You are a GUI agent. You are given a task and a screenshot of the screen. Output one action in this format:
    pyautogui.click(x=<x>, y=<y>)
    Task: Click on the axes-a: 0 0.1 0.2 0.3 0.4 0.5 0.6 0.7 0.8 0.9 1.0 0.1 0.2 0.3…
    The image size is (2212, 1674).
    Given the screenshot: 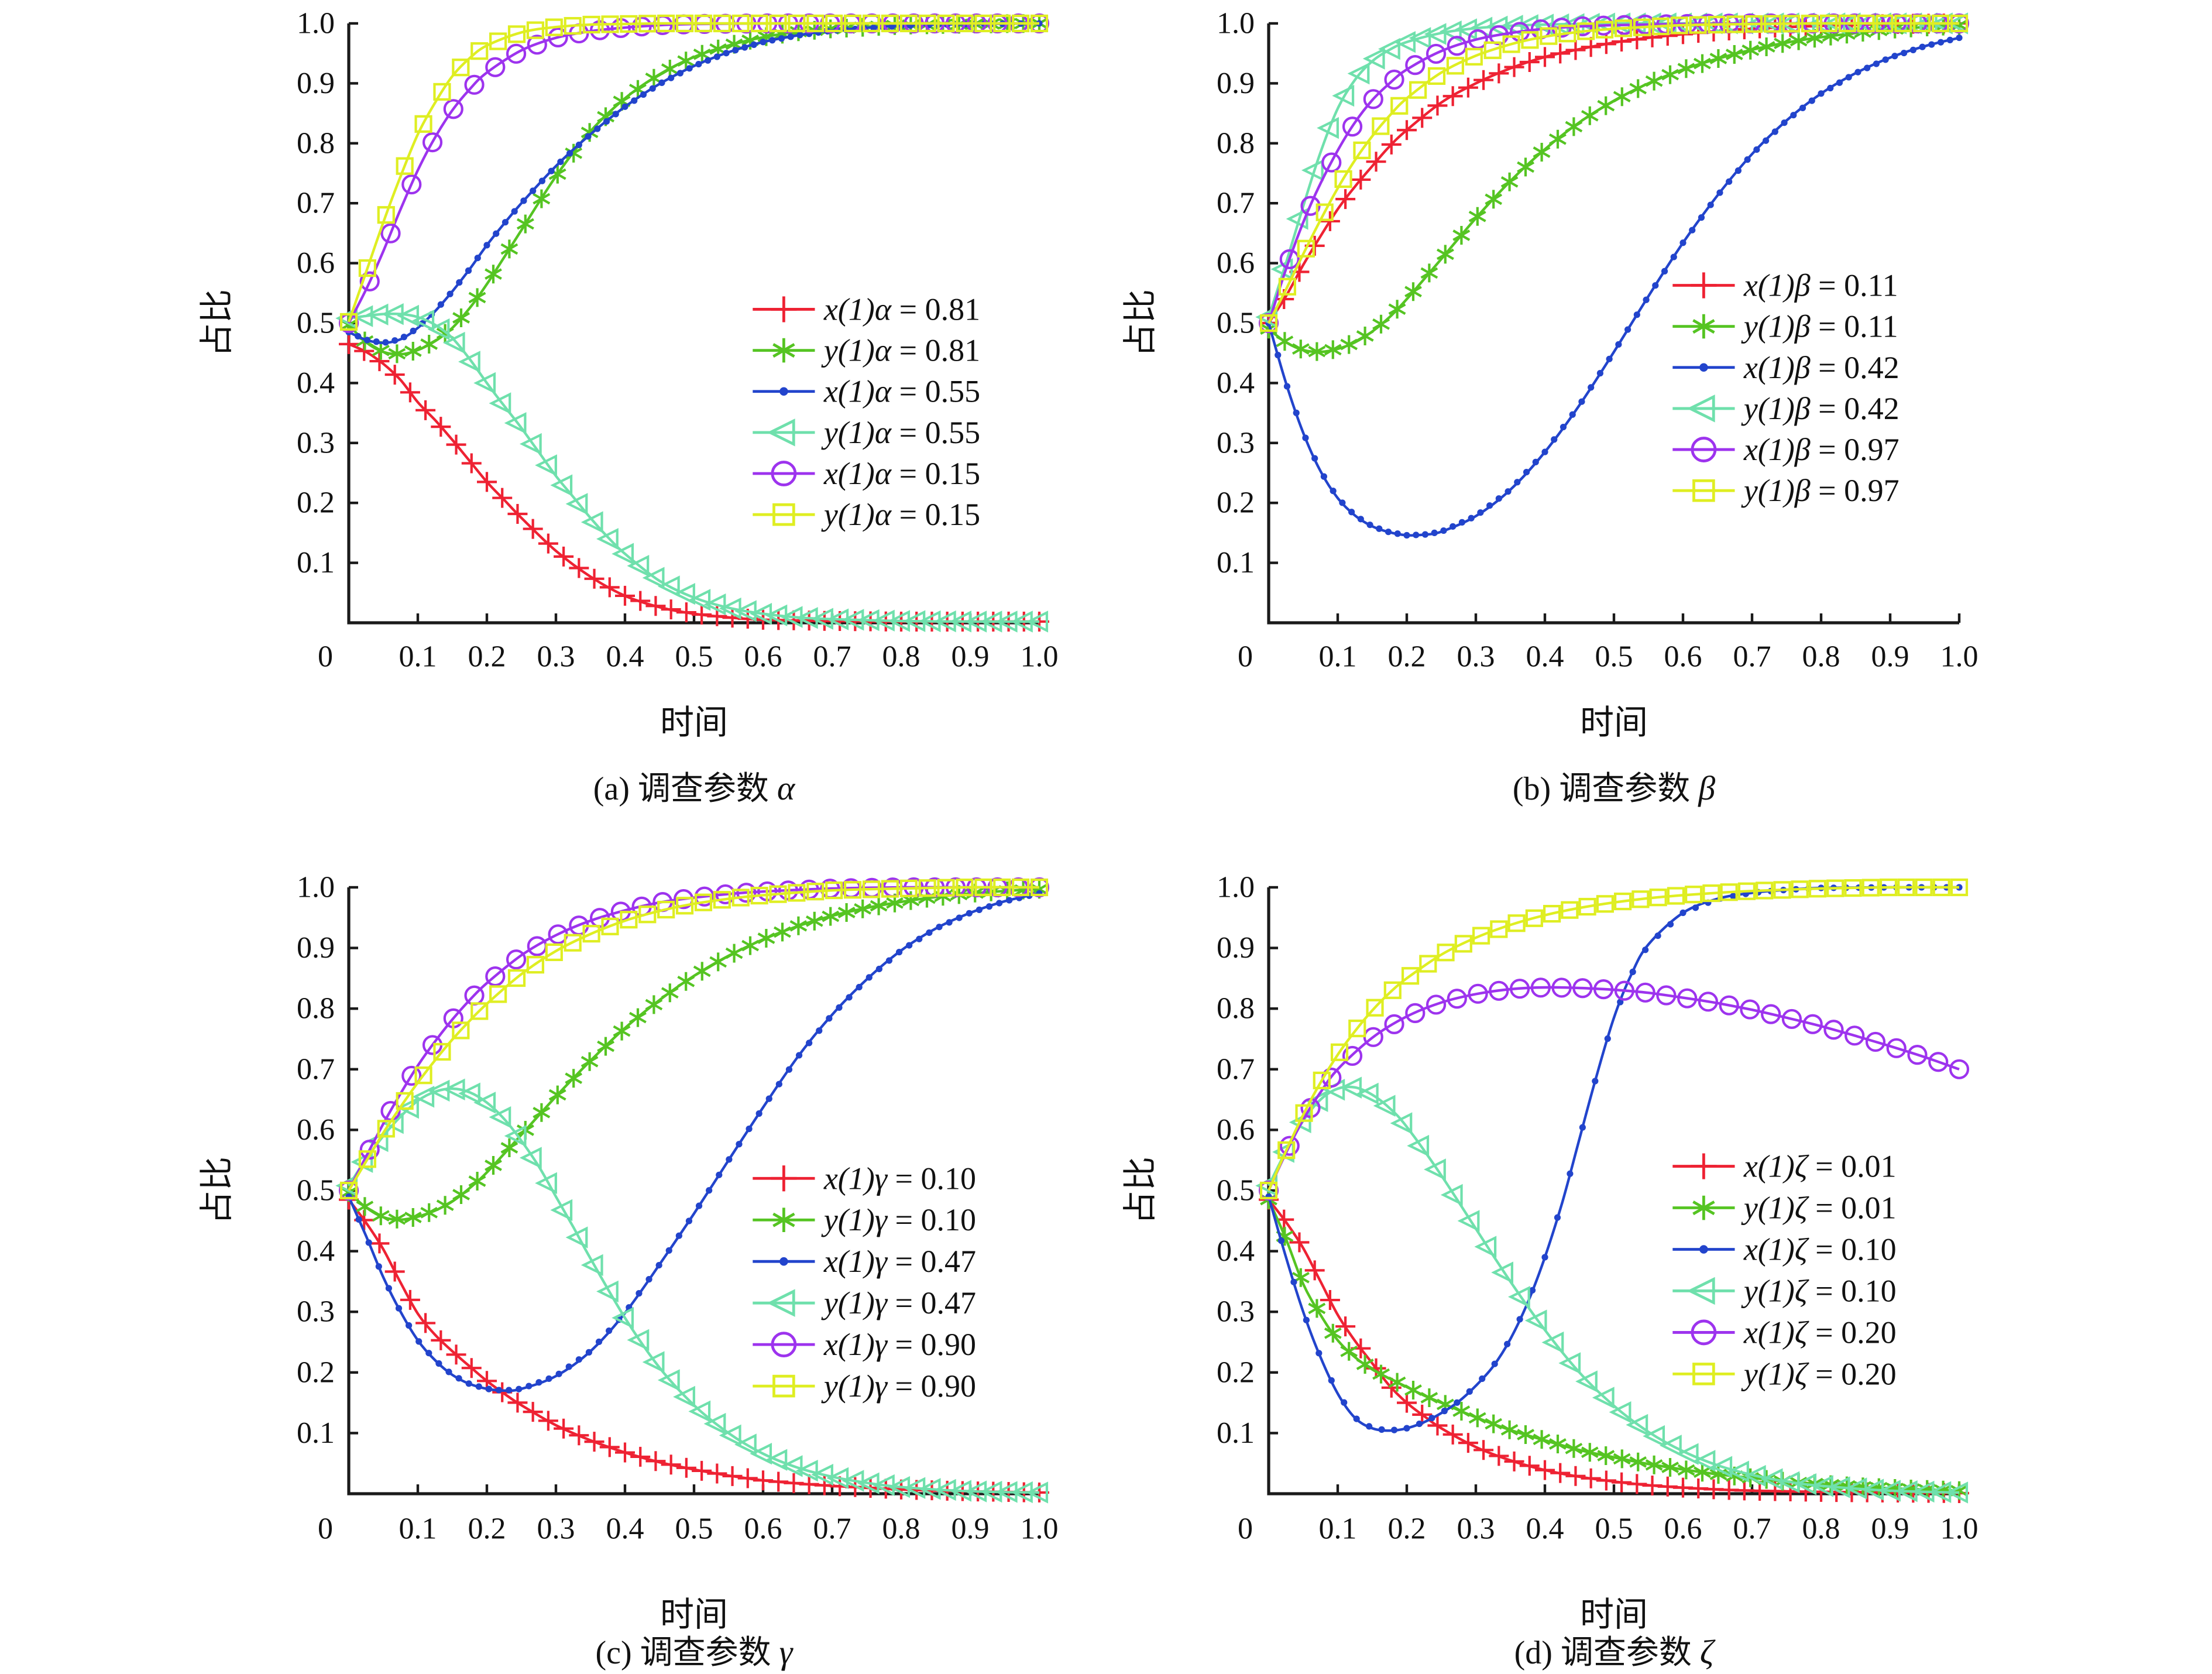 What is the action you would take?
    pyautogui.click(x=678, y=341)
    